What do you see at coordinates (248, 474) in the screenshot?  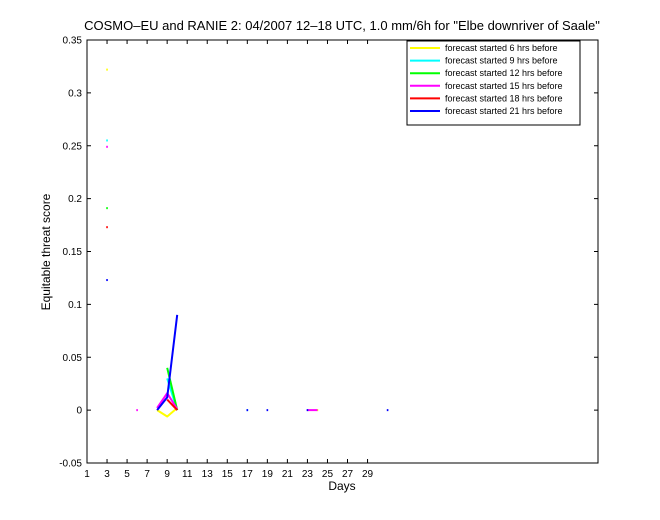 I see `x-tick-label: 17` at bounding box center [248, 474].